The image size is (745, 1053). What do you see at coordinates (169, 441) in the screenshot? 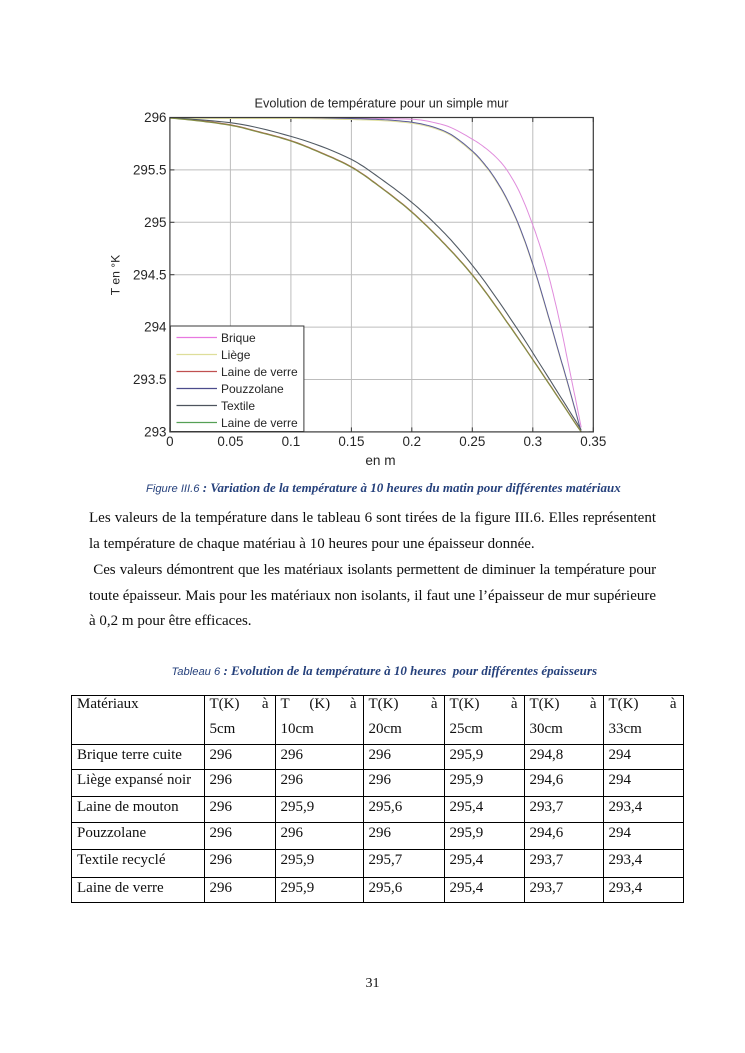
I see `svg-text: 0` at bounding box center [169, 441].